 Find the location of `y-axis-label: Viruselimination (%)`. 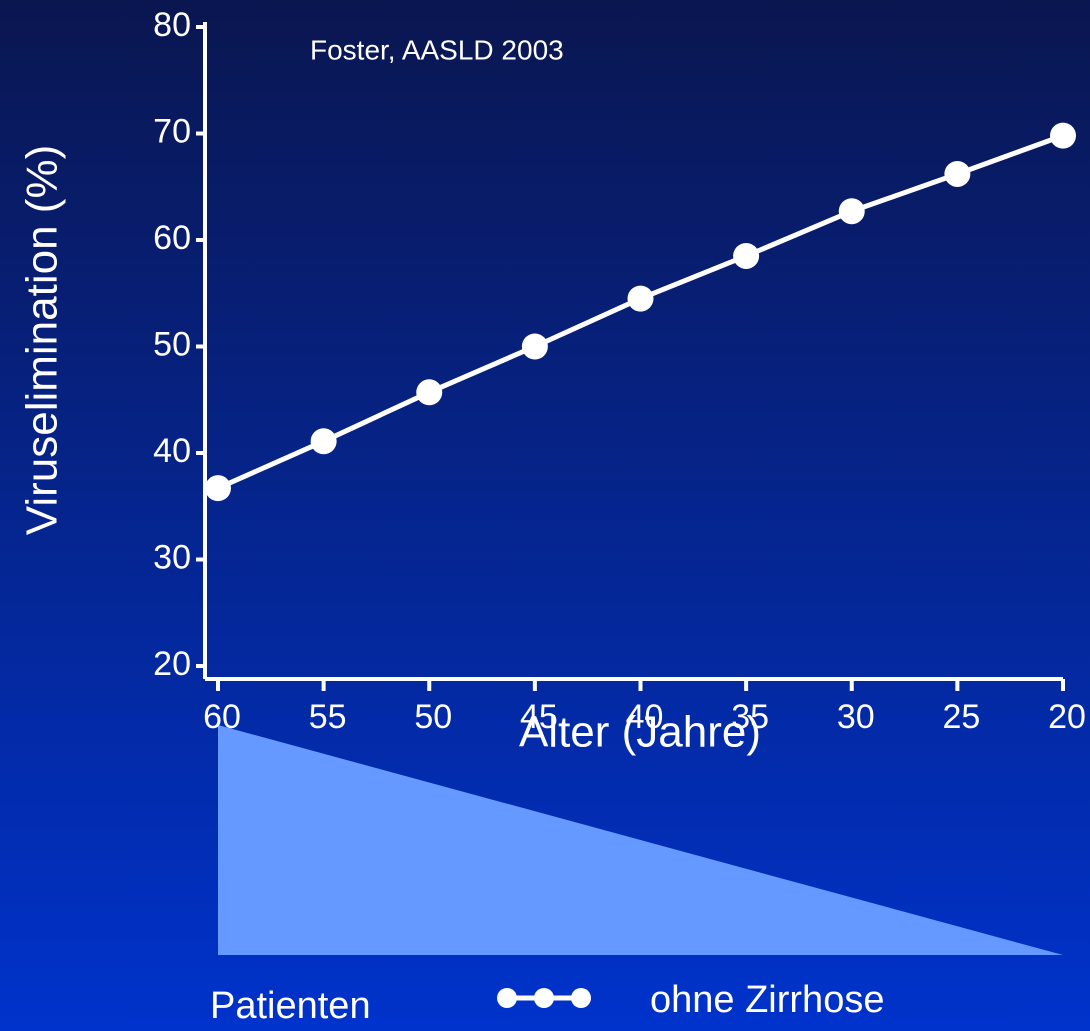

y-axis-label: Viruselimination (%) is located at coordinates (42, 340).